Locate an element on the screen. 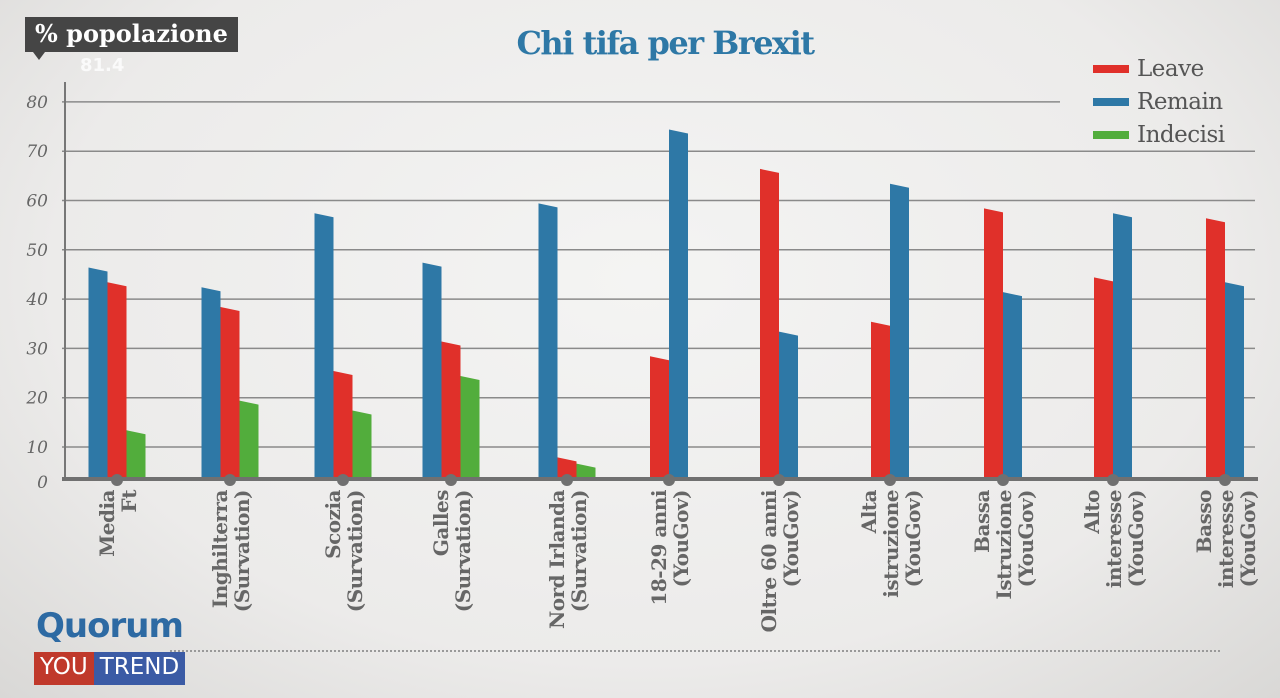 The height and width of the screenshot is (698, 1280). x-tick-label: Basso interesse (YouGov) is located at coordinates (1226, 570).